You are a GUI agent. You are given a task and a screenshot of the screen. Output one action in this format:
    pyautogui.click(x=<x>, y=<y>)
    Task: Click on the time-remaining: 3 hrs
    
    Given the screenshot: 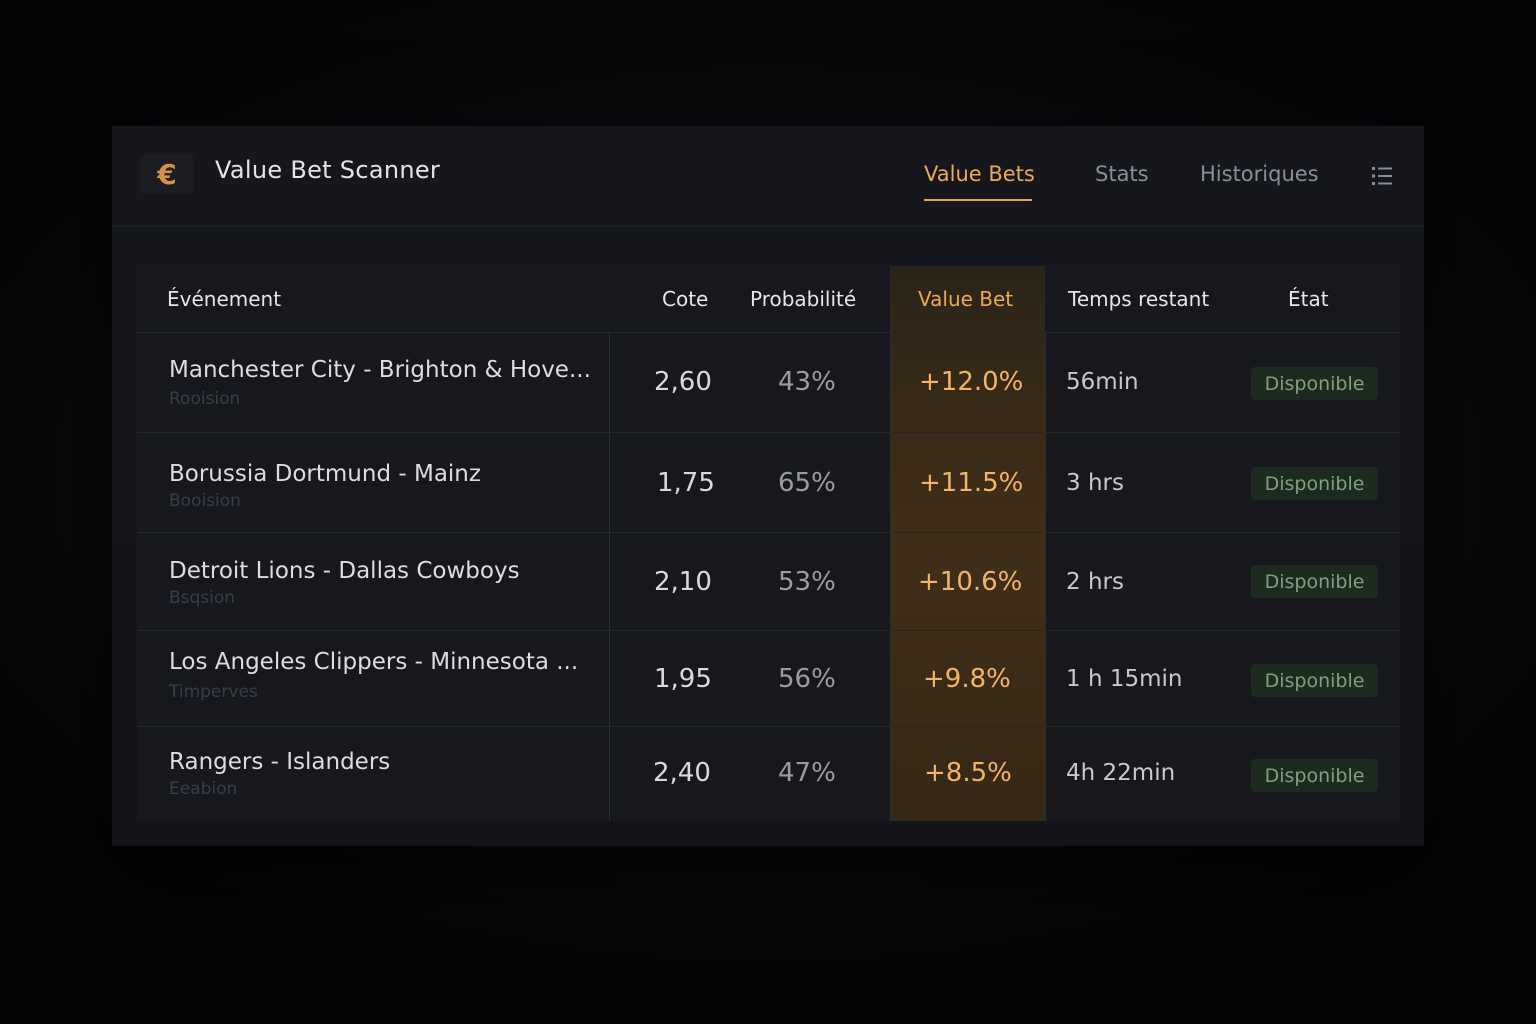 What is the action you would take?
    pyautogui.click(x=1095, y=483)
    